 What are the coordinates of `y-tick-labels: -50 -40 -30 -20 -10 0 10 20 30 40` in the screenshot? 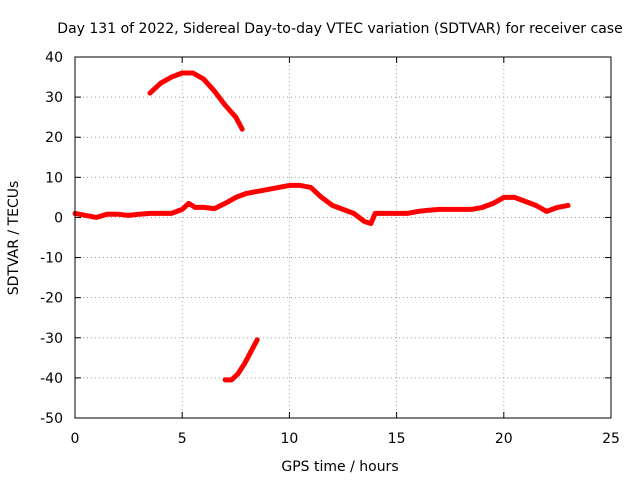 It's located at (51, 238).